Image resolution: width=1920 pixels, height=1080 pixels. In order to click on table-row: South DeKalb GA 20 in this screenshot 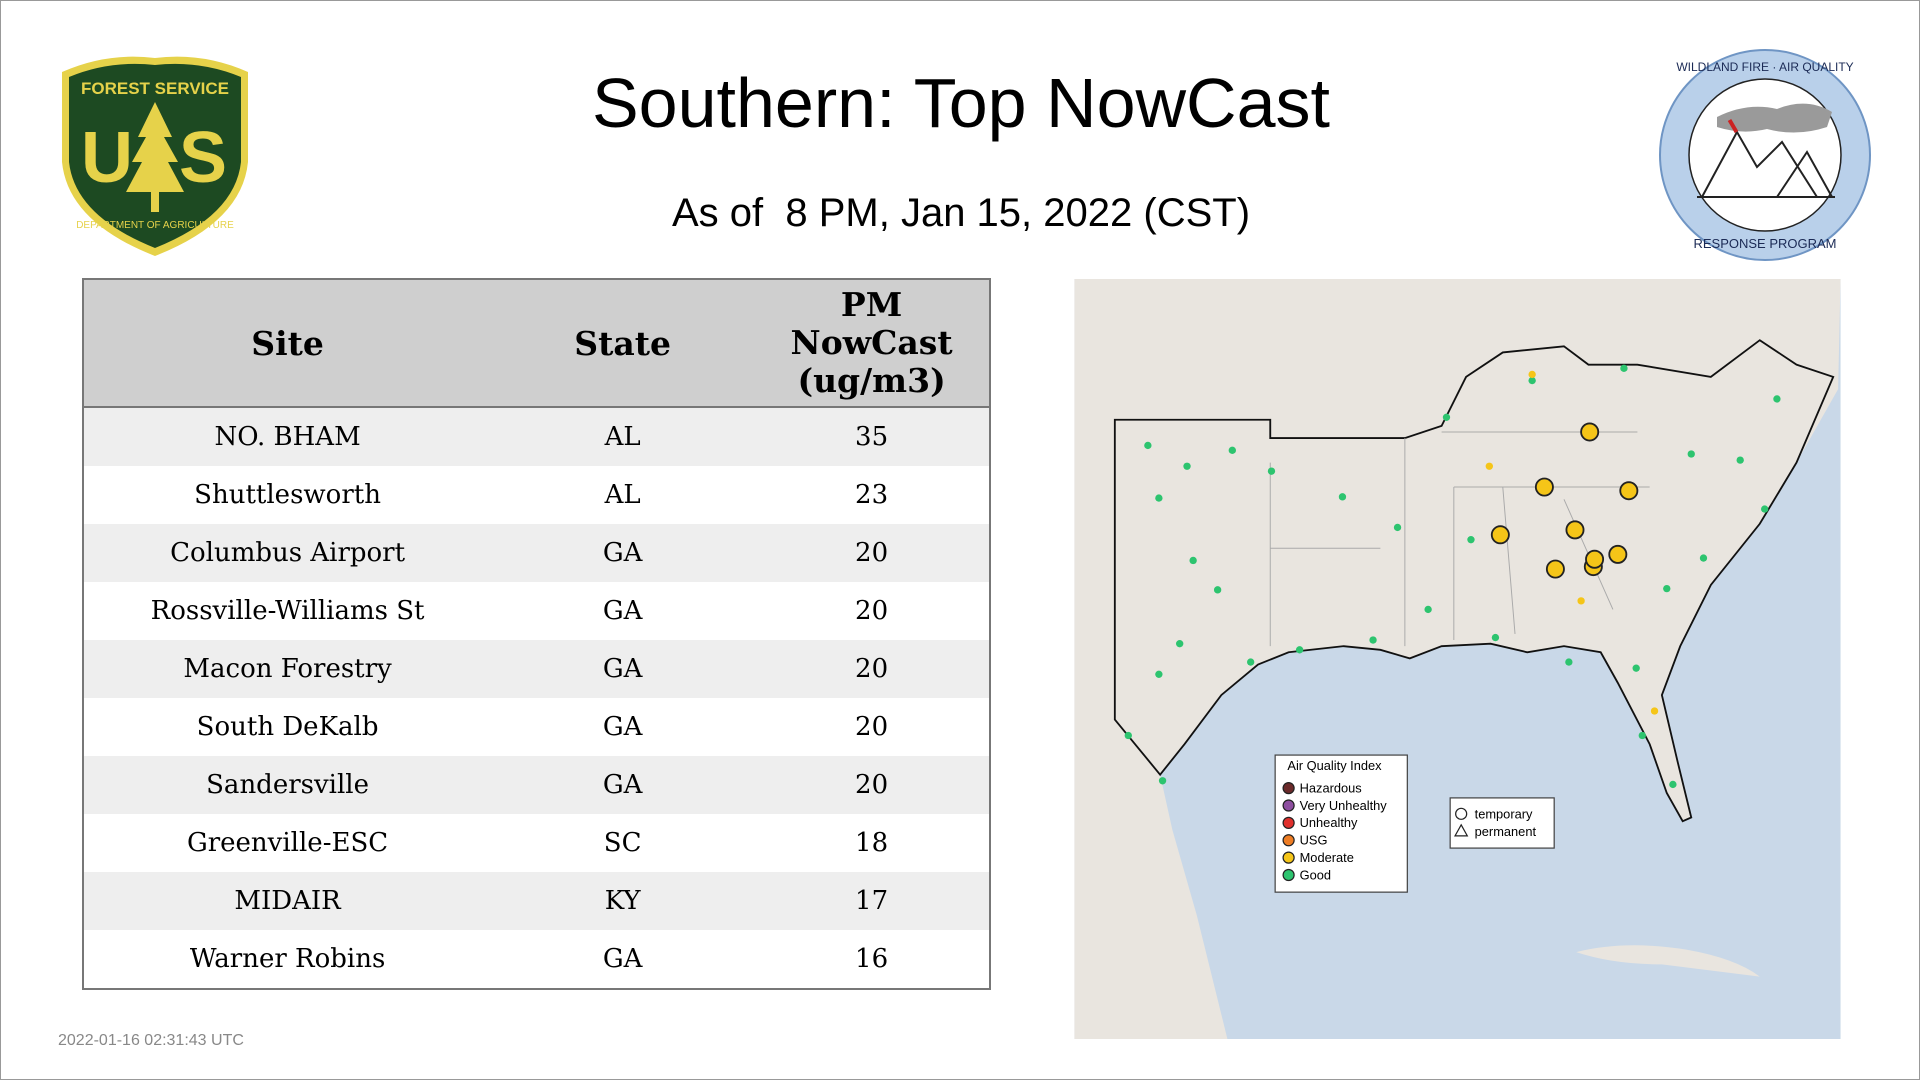, I will do `click(536, 727)`.